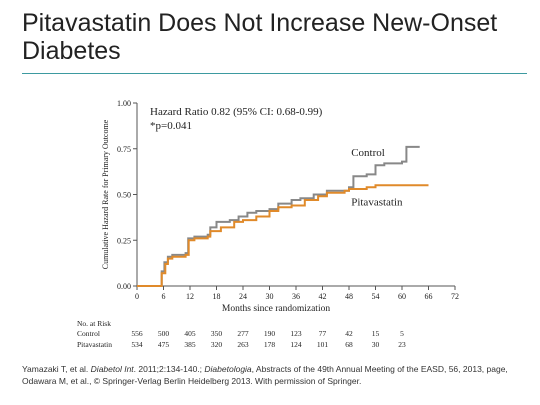 This screenshot has width=540, height=405. Describe the element at coordinates (169, 369) in the screenshot. I see `citation-part-2: . 2011;2:134-140.;` at that location.